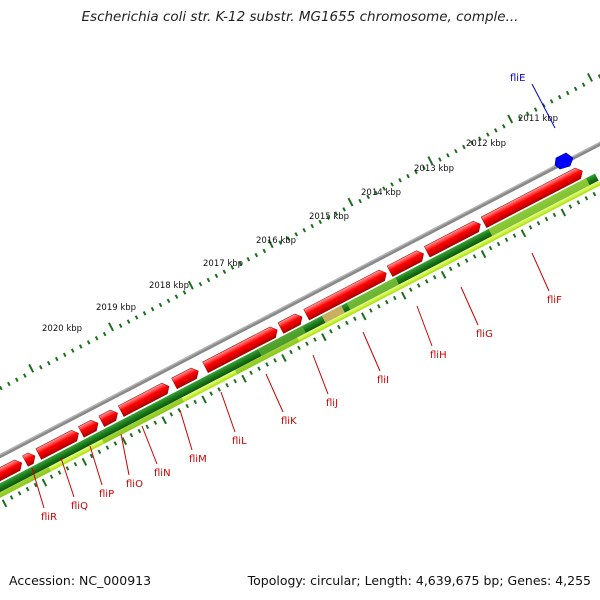  Describe the element at coordinates (517, 78) in the screenshot. I see `gene-label-fliE: fliE` at that location.